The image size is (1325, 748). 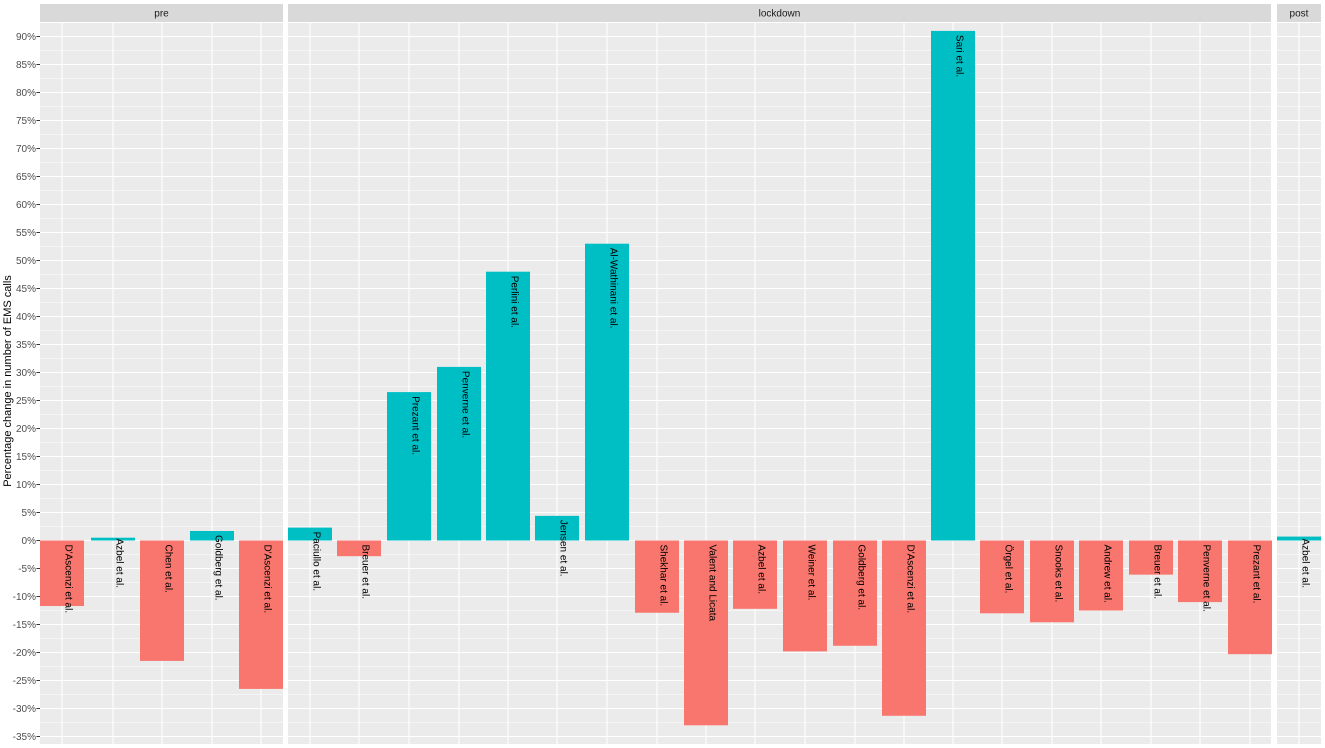 I want to click on y-axis-label: Percentage change in number of EMS calls, so click(x=8, y=381).